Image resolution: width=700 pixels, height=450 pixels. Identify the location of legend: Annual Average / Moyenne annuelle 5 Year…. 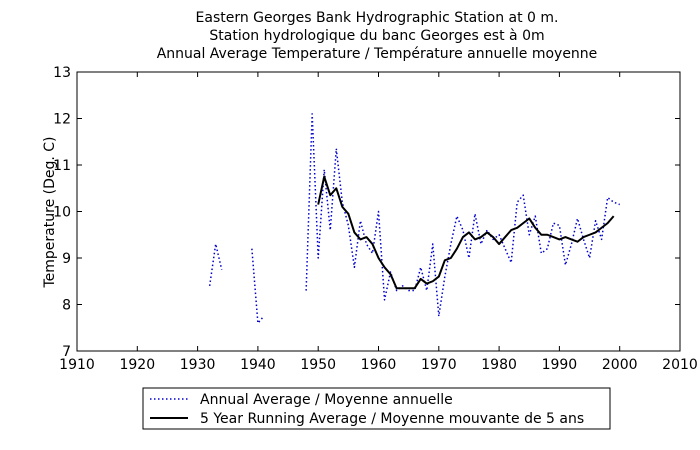
(376, 408).